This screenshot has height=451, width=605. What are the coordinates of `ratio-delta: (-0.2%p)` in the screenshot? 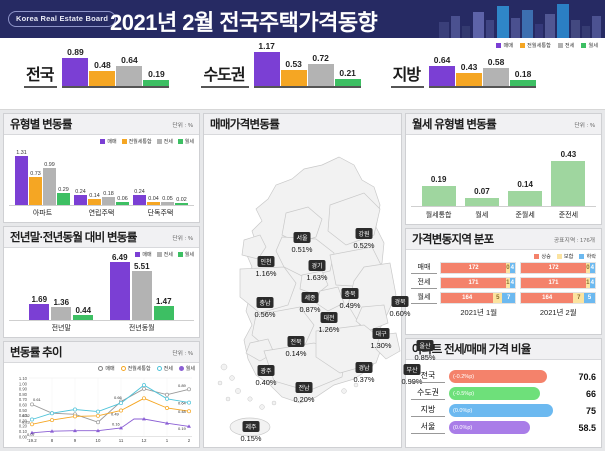 It's located at (464, 376).